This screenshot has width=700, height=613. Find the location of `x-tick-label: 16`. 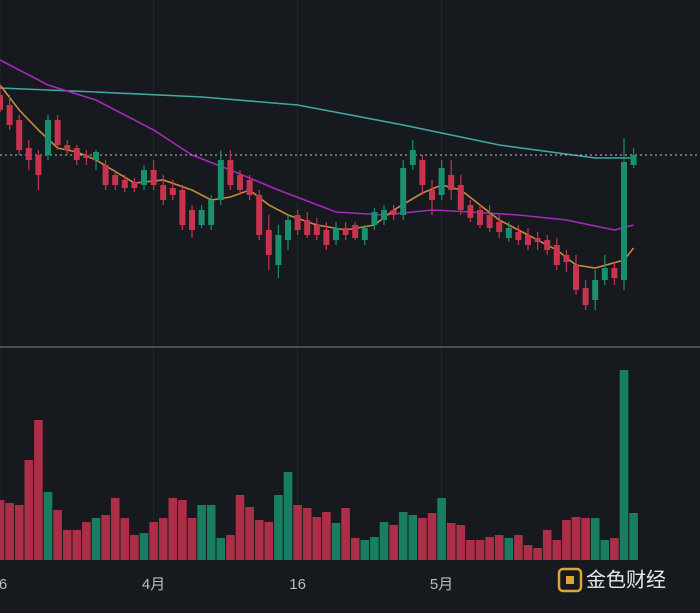

x-tick-label: 16 is located at coordinates (297, 584).